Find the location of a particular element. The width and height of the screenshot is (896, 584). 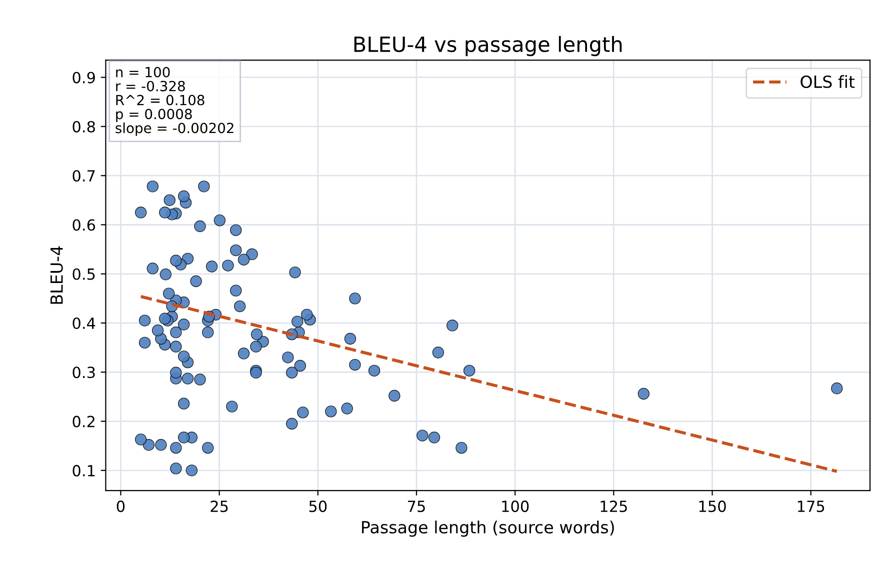

y-tick-label: 0.8 is located at coordinates (83, 126).